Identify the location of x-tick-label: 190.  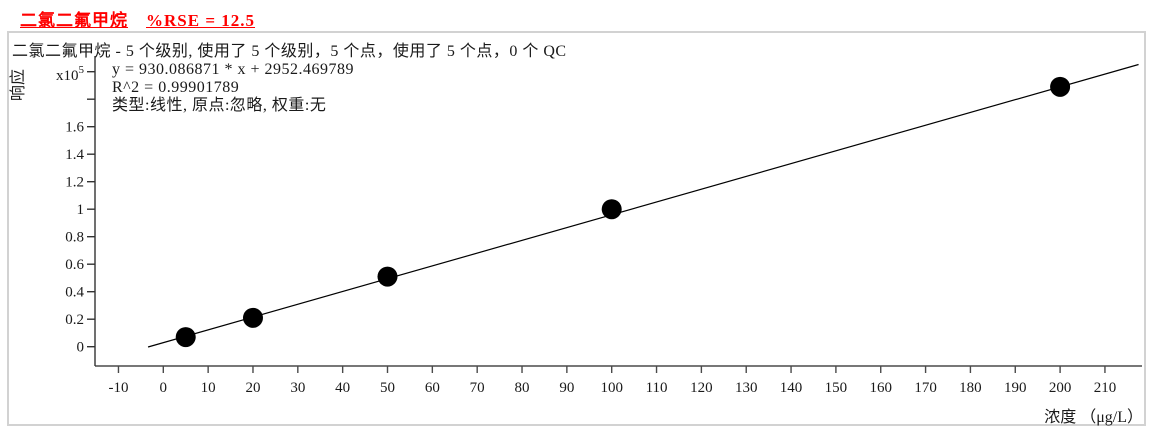
(1015, 388).